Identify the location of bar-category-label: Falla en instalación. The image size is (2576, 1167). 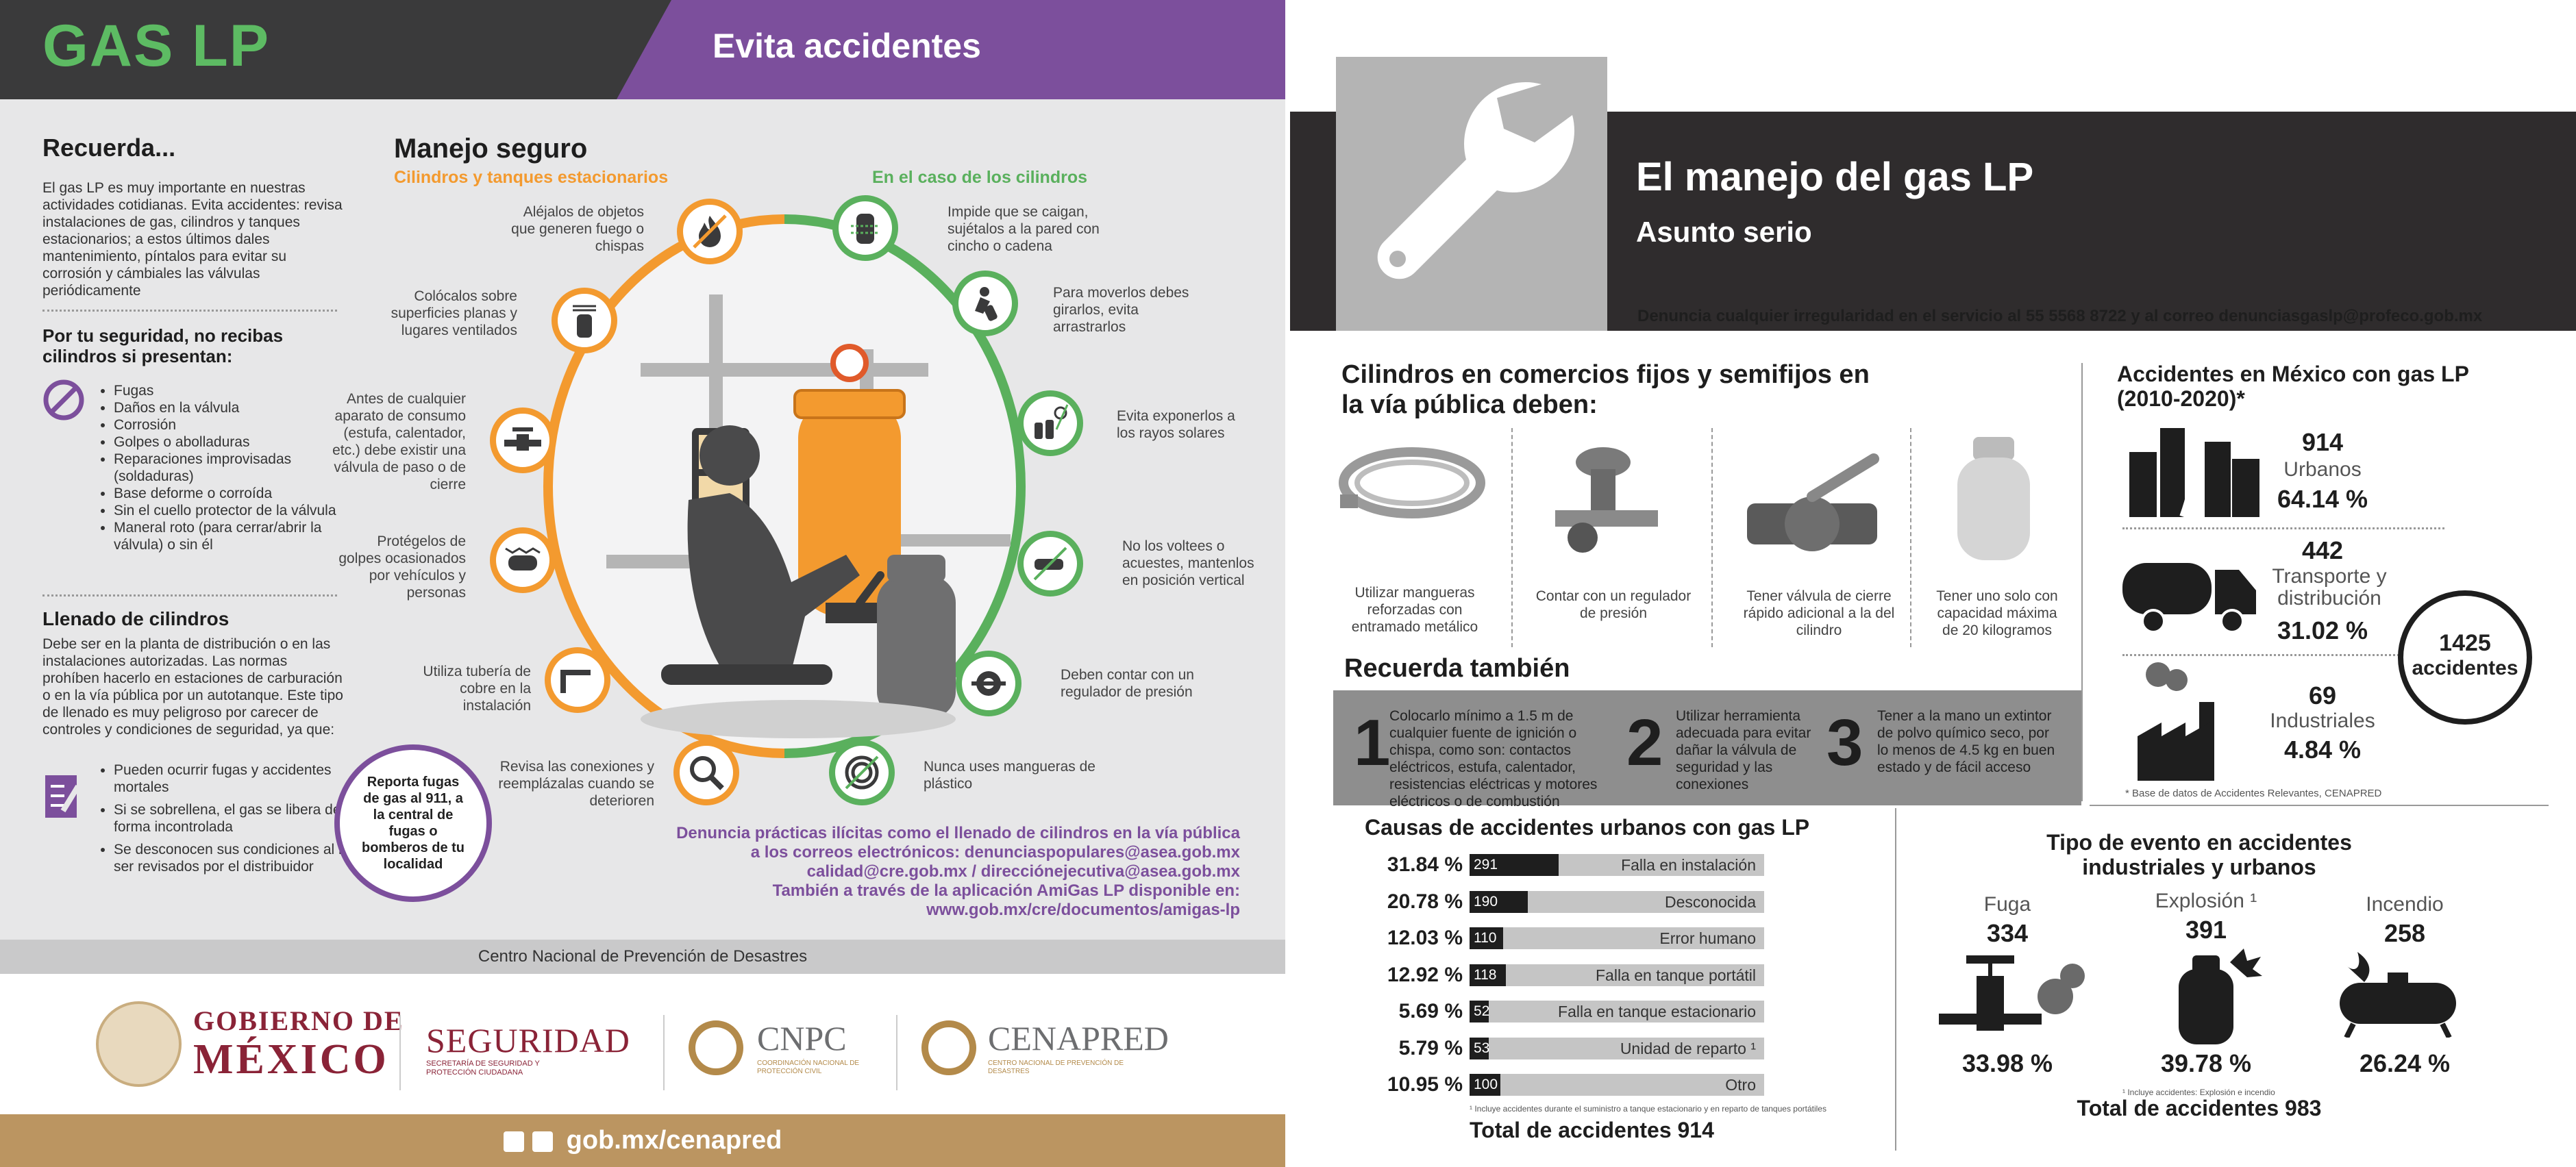
(1688, 865).